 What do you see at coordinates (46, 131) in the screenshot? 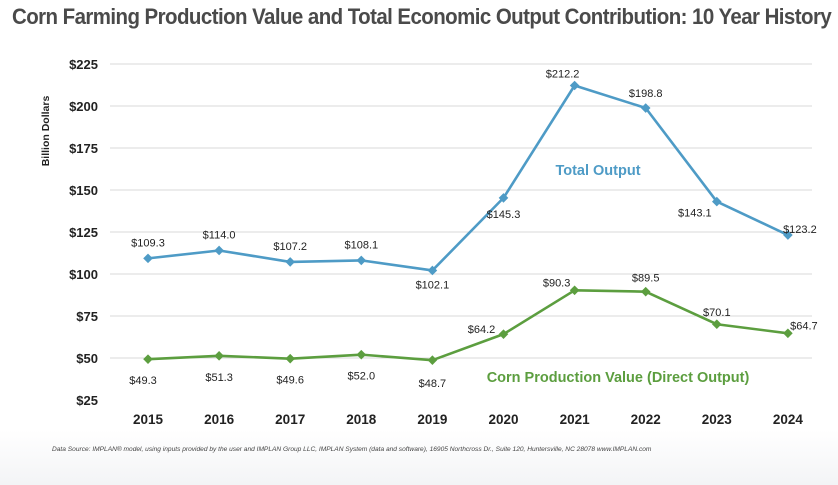
I see `y-axis-label: Billion Dollars` at bounding box center [46, 131].